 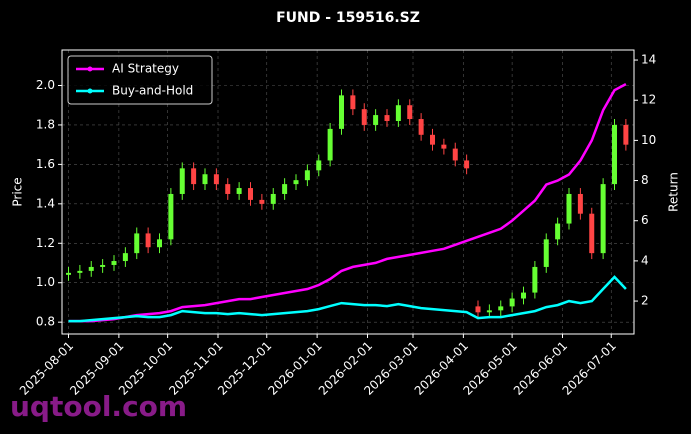 I want to click on y-tick-label: 1.0, so click(x=45, y=282).